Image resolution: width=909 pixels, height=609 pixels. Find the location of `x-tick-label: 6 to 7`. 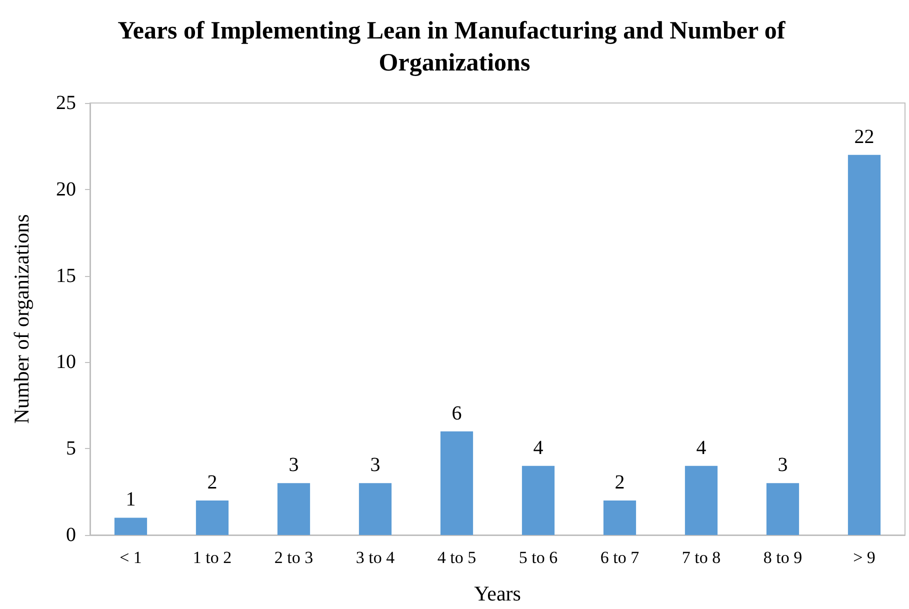

x-tick-label: 6 to 7 is located at coordinates (620, 557).